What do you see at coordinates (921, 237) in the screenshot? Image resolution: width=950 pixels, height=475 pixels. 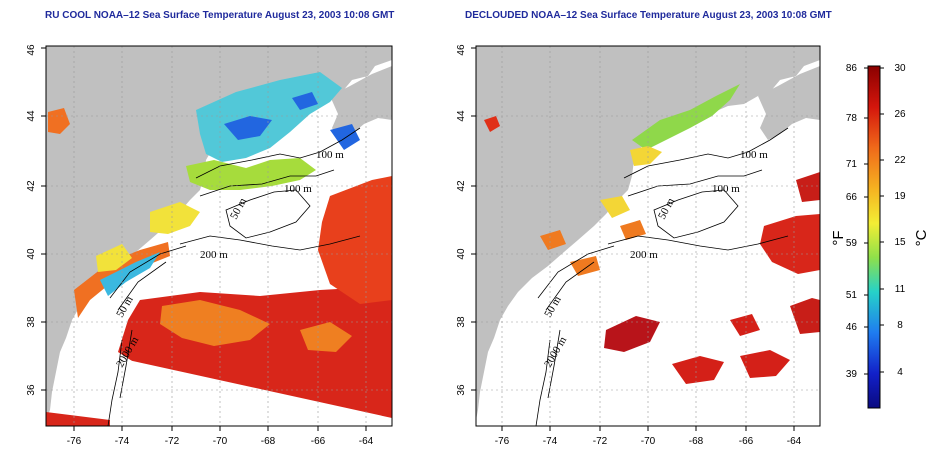 I see `colorbar-celsius-unit: °C` at bounding box center [921, 237].